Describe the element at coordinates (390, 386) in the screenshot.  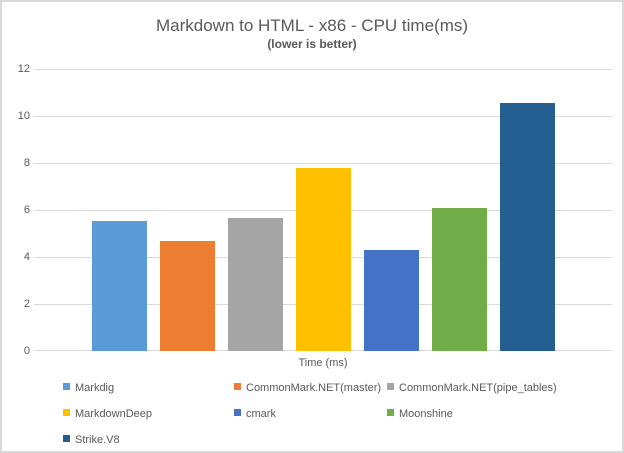
I see `legend-swatch-commonmark-net-pipe-tables` at that location.